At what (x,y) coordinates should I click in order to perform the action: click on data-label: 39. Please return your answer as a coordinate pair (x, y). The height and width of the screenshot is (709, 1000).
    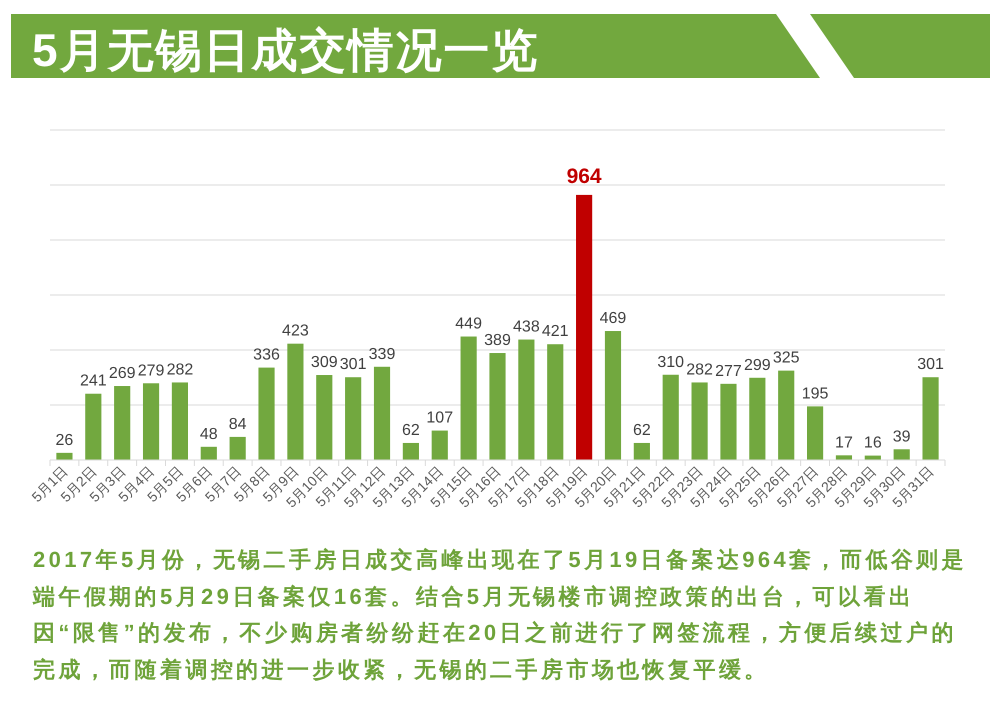
    Looking at the image, I should click on (901, 437).